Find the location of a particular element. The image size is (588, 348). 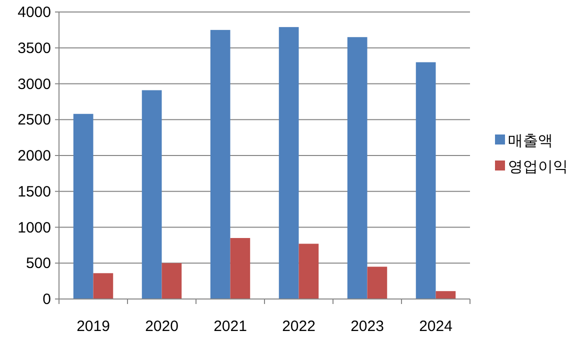

y-tick-label: 0 is located at coordinates (46, 299).